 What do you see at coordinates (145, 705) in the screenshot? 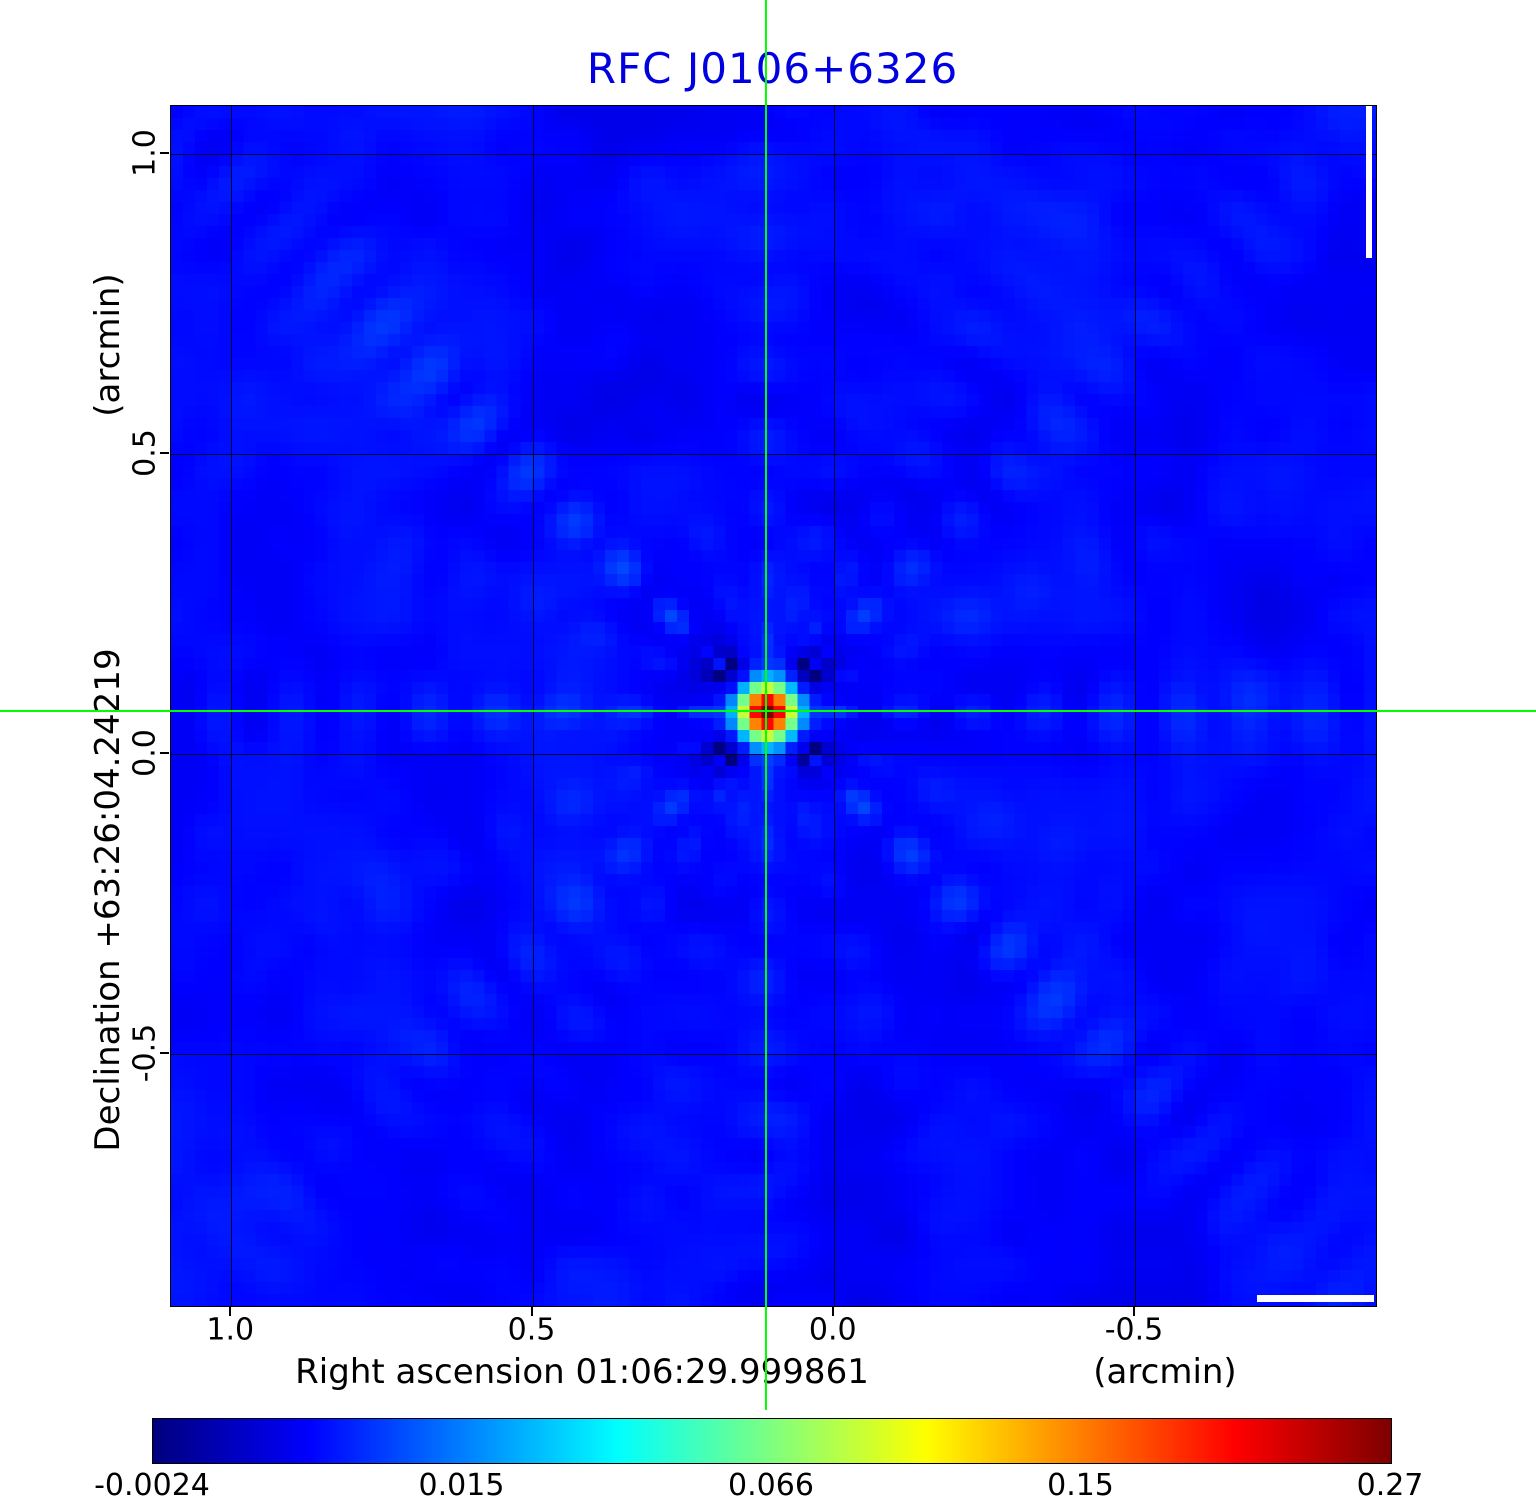
I see `y-tick-labels: 1.0 0.5 0.0 -0.5` at bounding box center [145, 705].